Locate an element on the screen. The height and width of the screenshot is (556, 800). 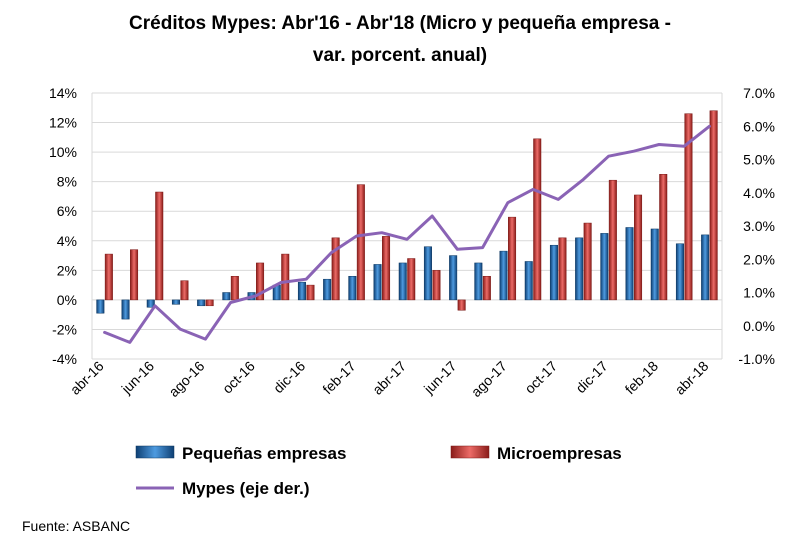
x-axis-tick-label: abr-18 is located at coordinates (692, 378).